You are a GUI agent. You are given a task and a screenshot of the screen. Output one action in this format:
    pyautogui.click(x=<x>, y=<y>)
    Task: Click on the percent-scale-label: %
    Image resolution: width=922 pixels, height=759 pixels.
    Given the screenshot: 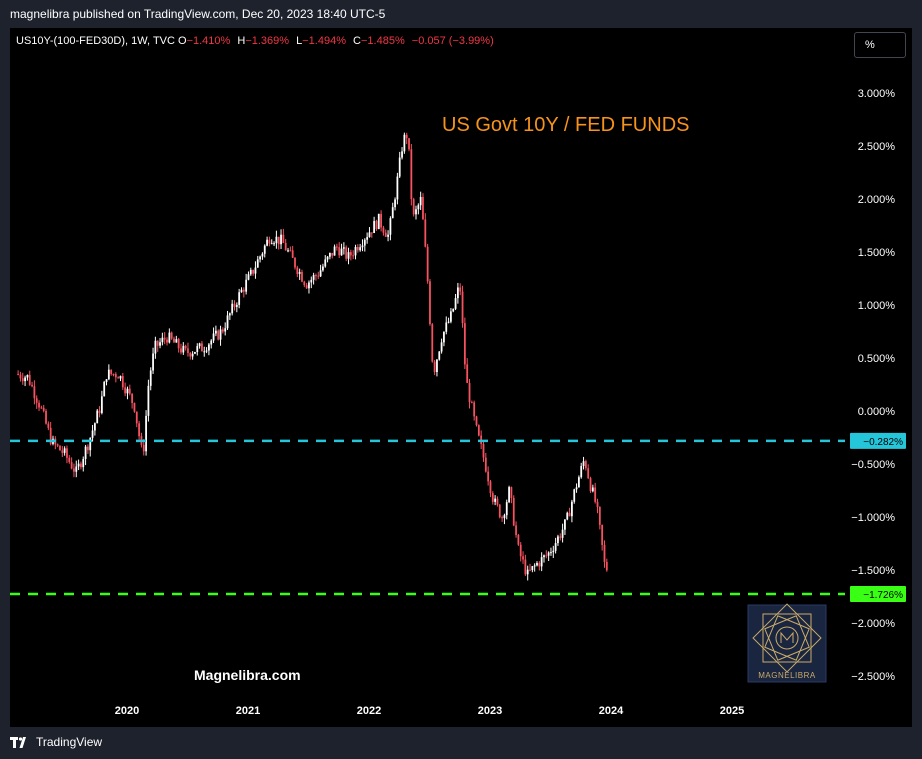 What is the action you would take?
    pyautogui.click(x=870, y=45)
    